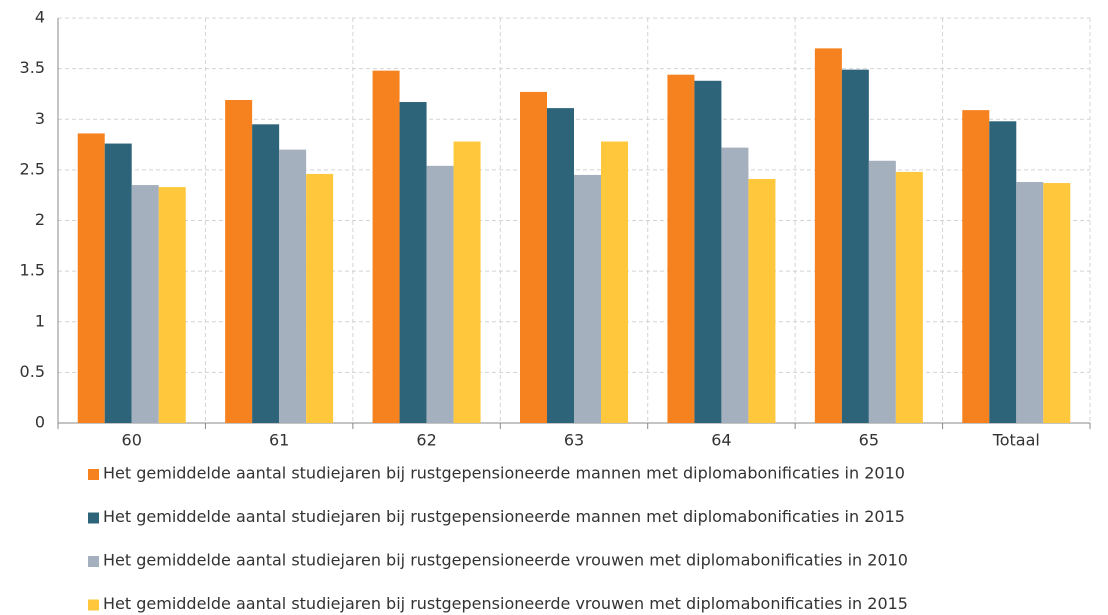 The width and height of the screenshot is (1108, 615). I want to click on y-tick-label: 1.5, so click(32, 270).